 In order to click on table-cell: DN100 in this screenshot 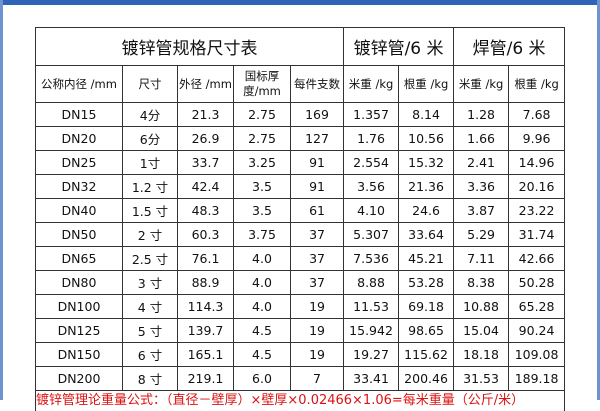, I will do `click(79, 307)`.